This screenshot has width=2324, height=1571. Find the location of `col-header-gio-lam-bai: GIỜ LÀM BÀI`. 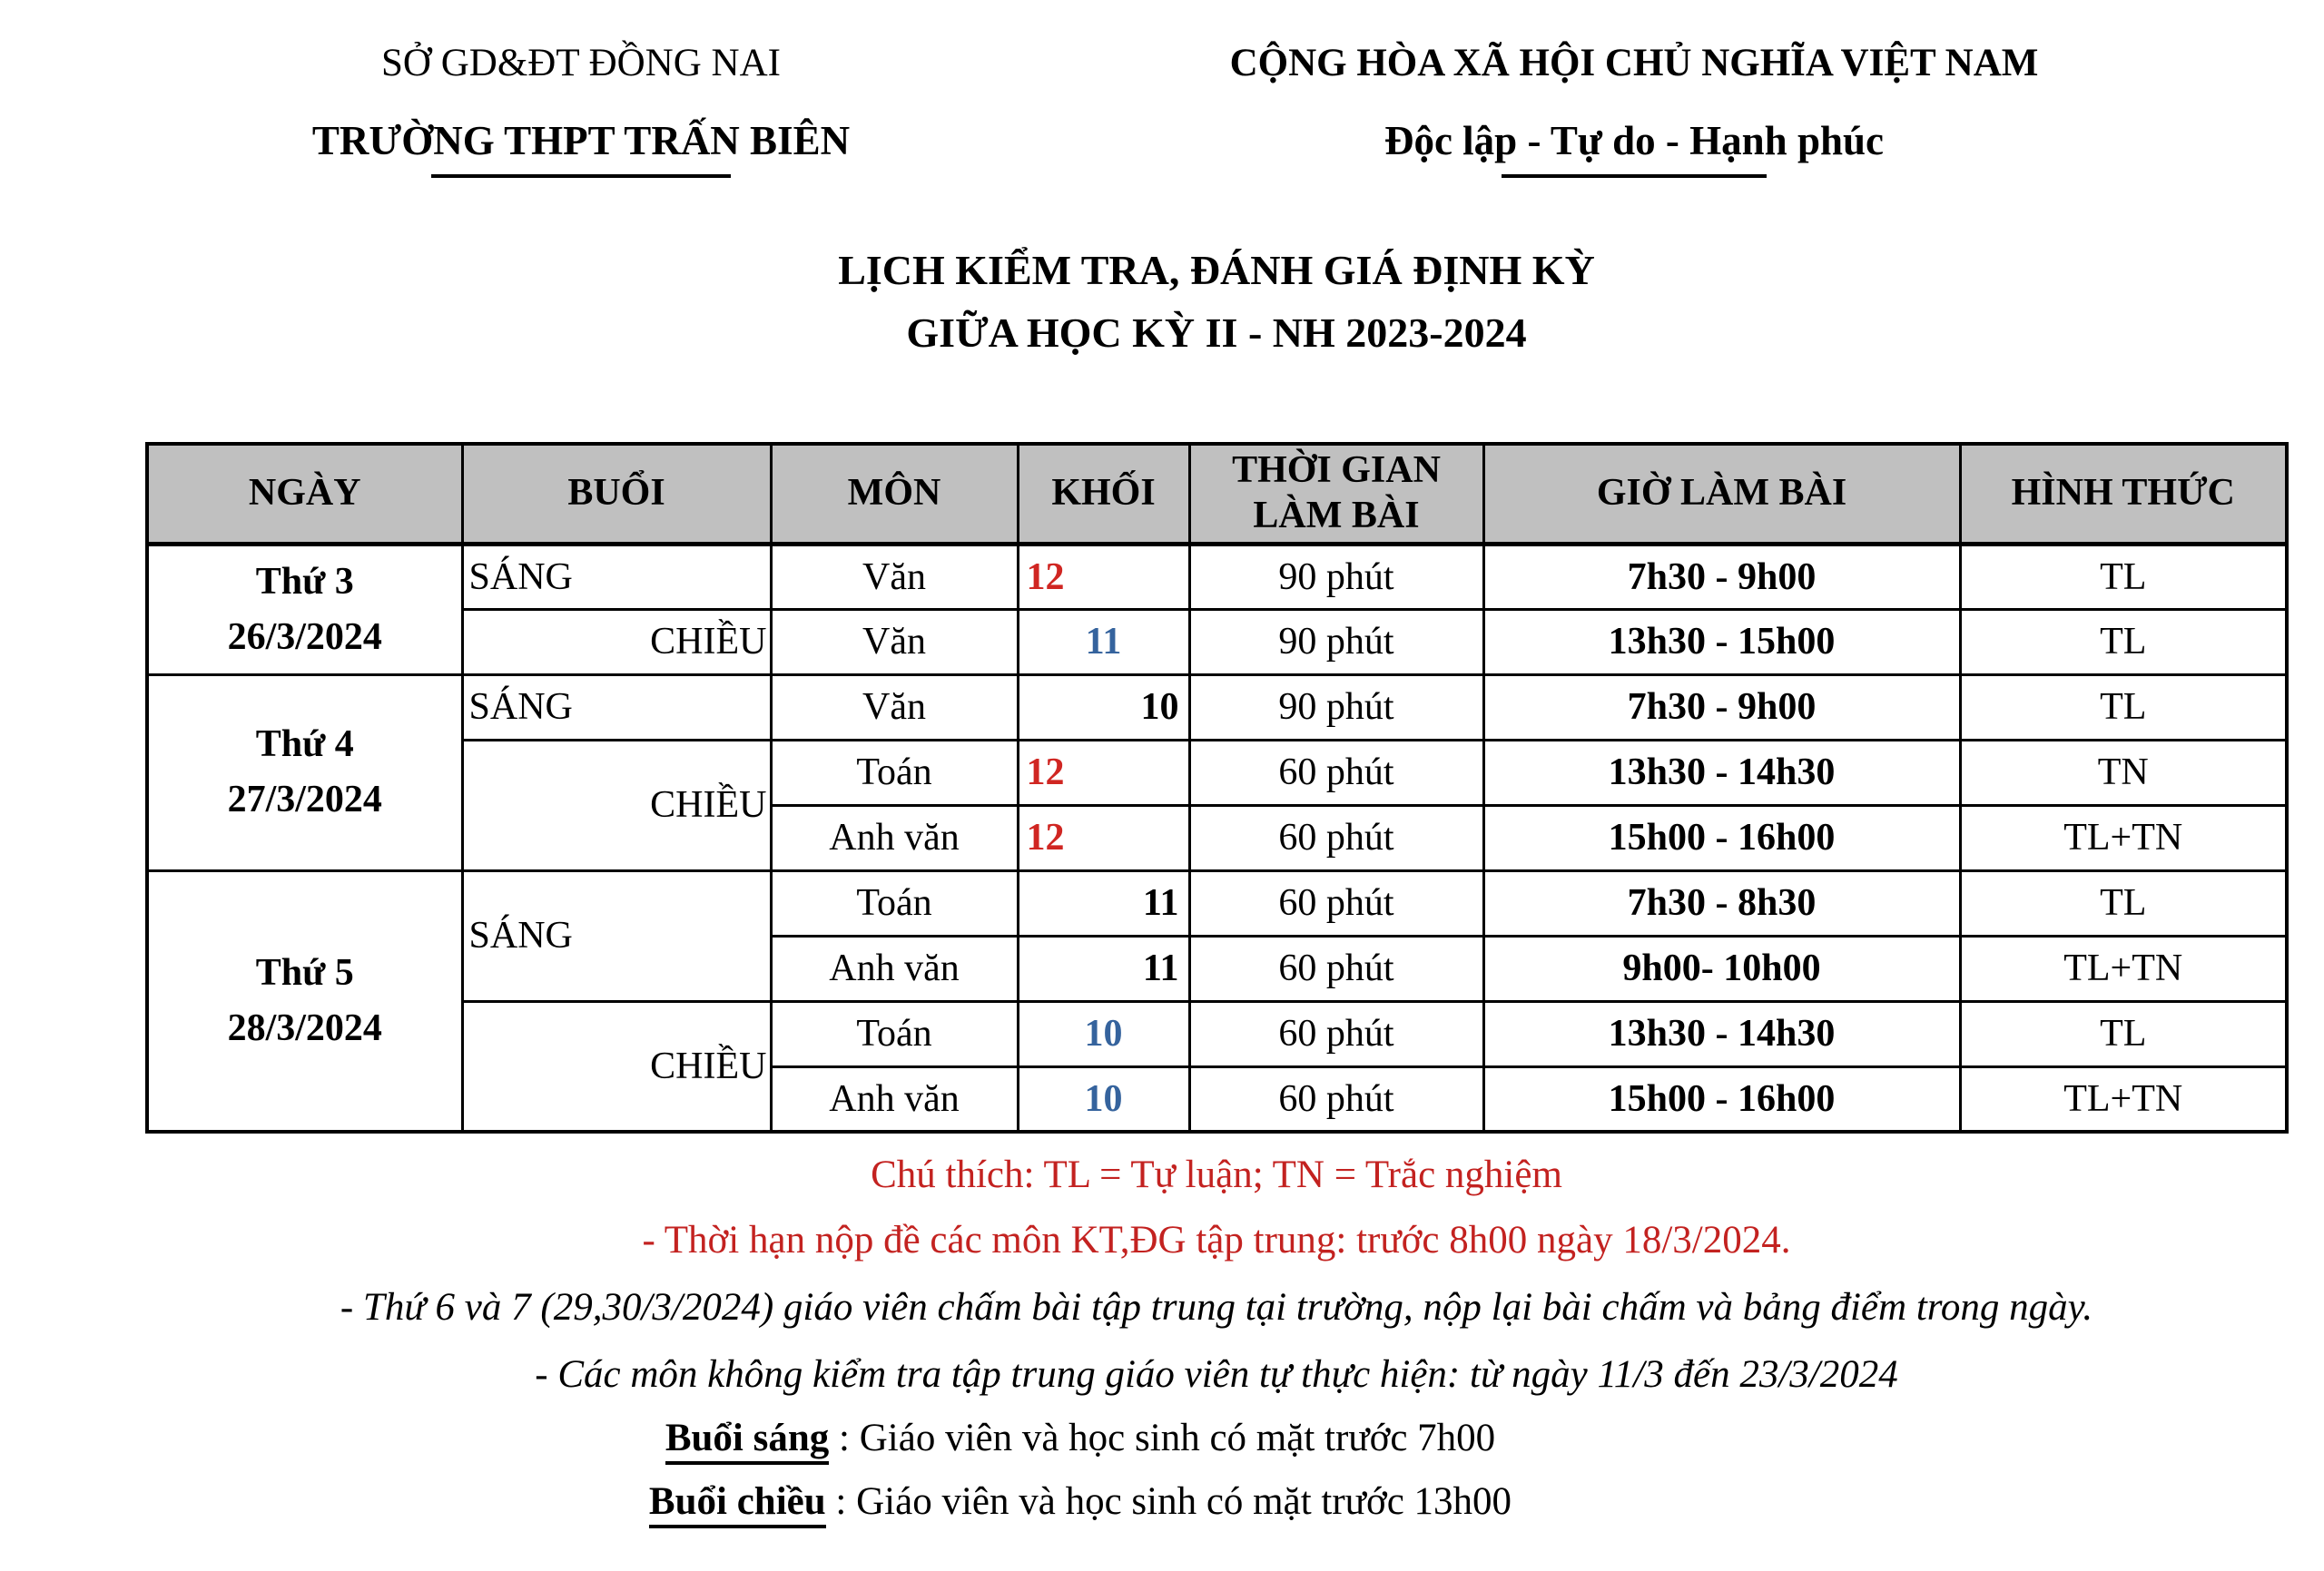

col-header-gio-lam-bai: GIỜ LÀM BÀI is located at coordinates (1722, 494).